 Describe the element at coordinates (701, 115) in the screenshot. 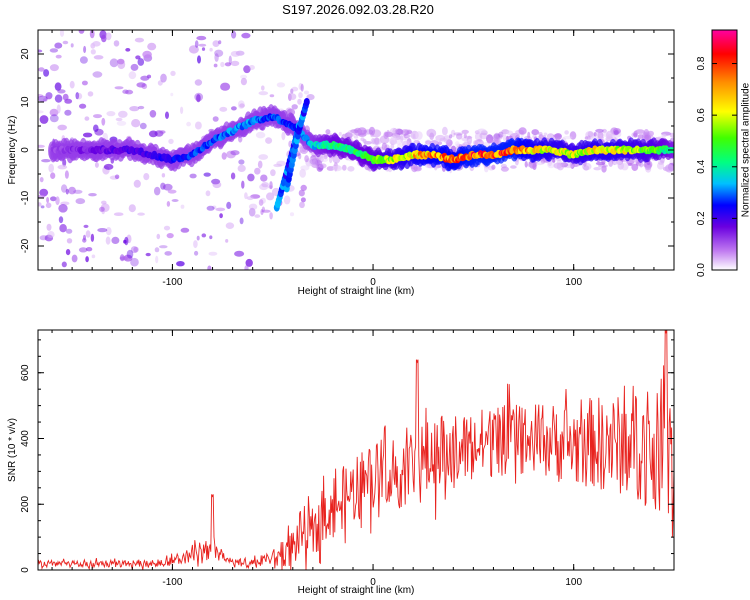

I see `colorbar-tick-label: 0.6` at that location.